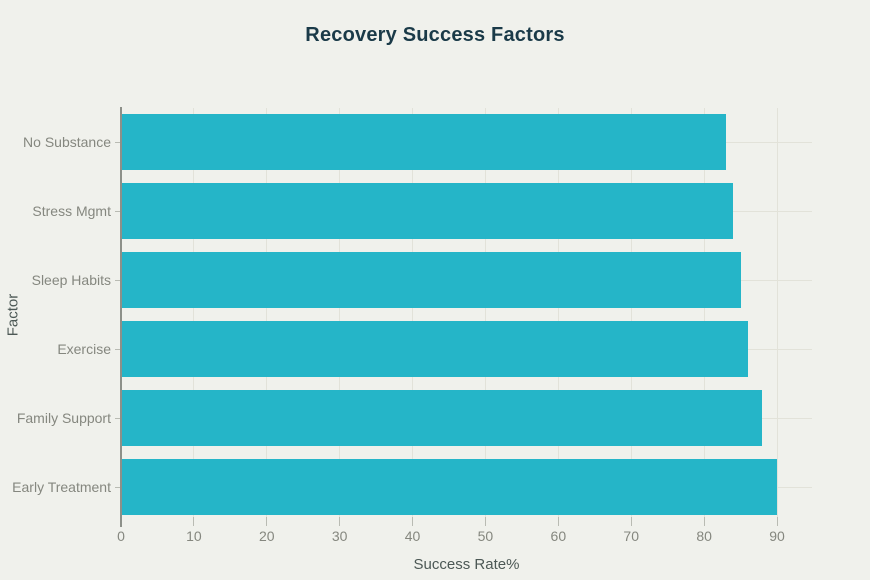 The image size is (870, 580). Describe the element at coordinates (67, 142) in the screenshot. I see `y-tick-label: No Substance` at that location.